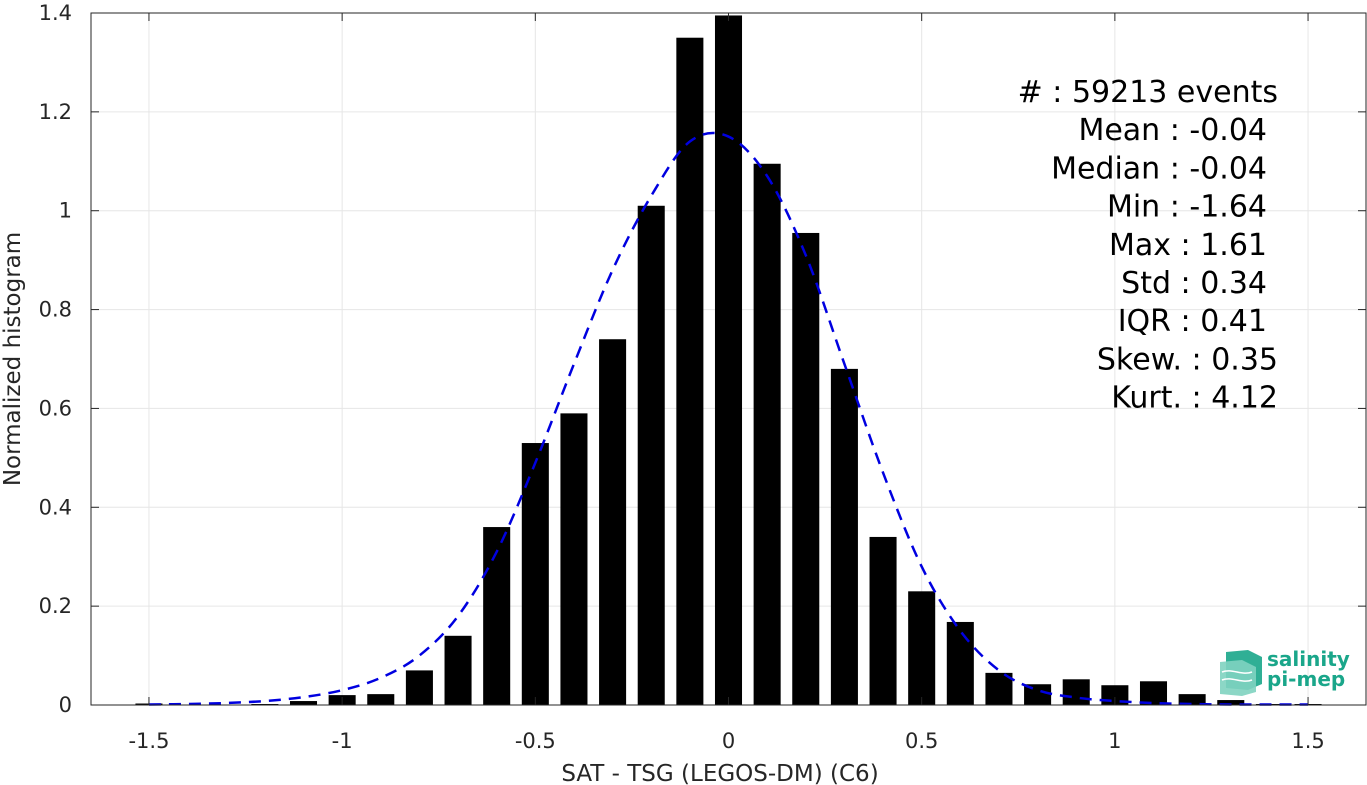  I want to click on x-tick-label: 1, so click(1114, 741).